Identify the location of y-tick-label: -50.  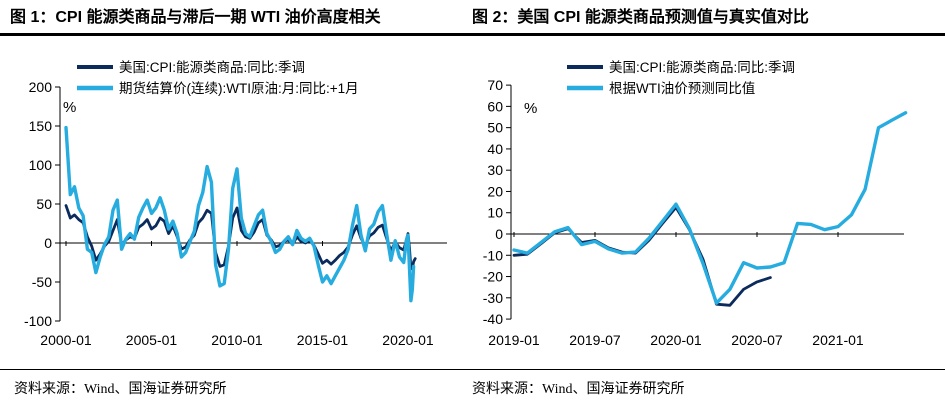
(42, 282).